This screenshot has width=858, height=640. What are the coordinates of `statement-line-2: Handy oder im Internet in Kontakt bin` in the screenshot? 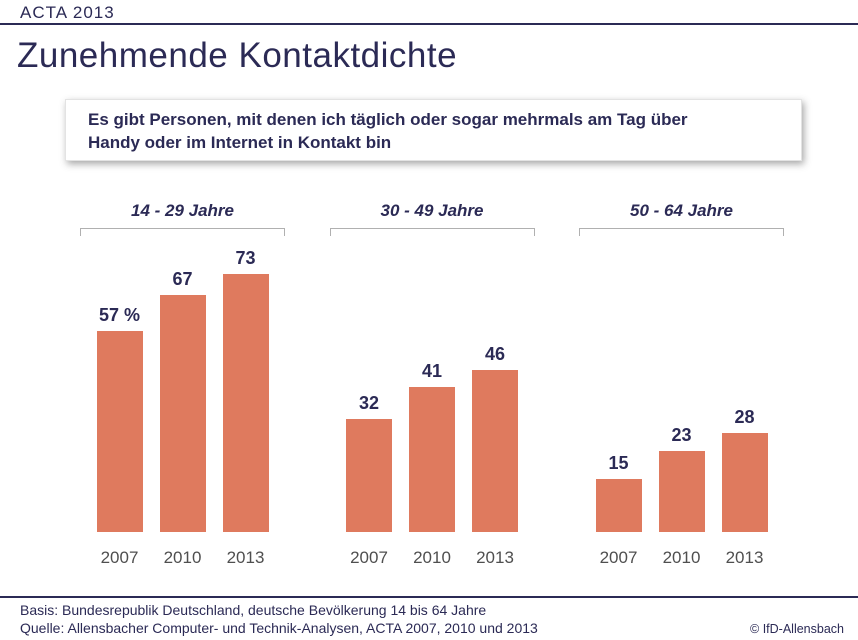 It's located at (240, 142).